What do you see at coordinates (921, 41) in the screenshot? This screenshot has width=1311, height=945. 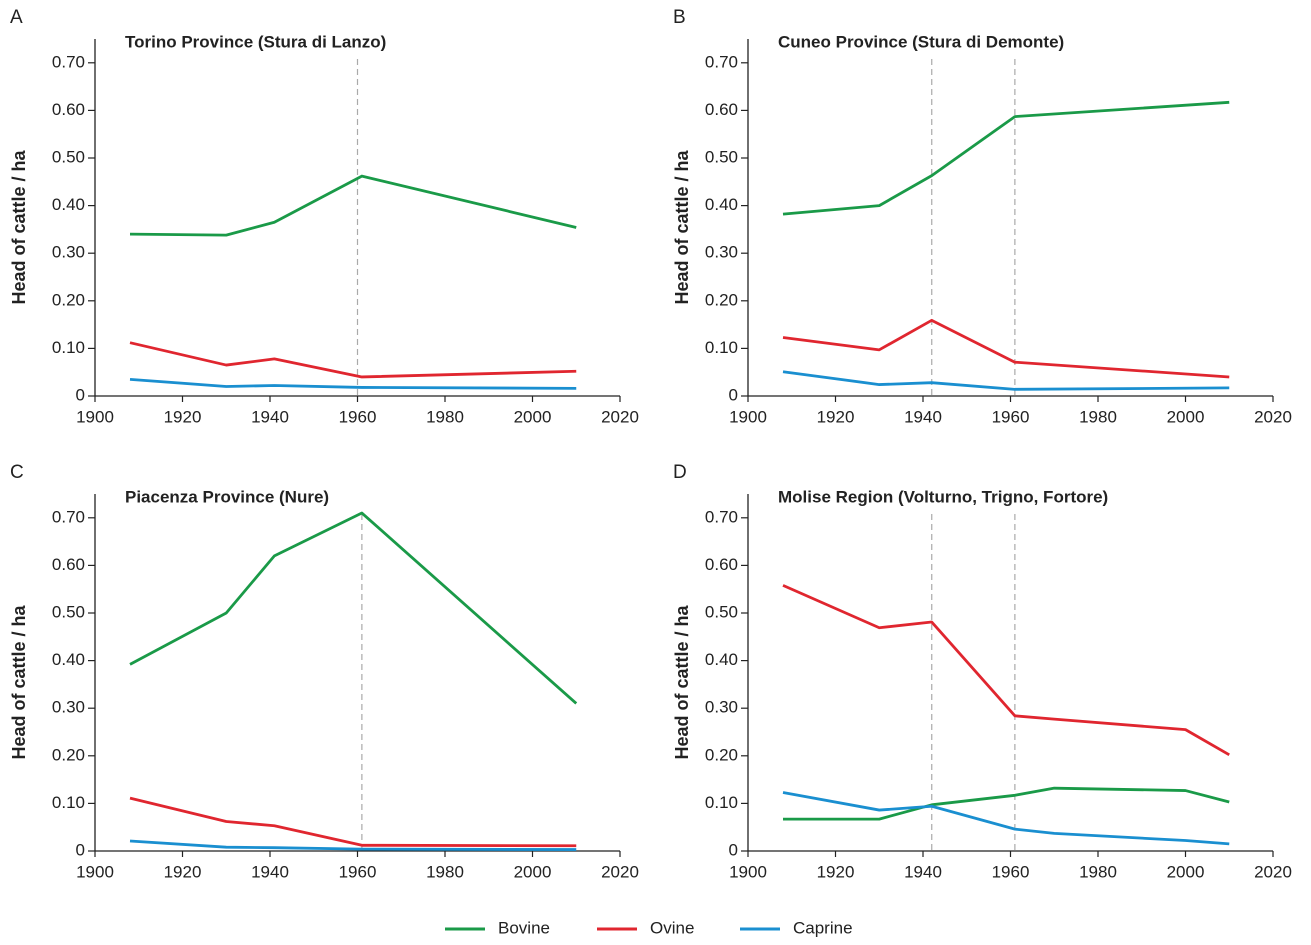 I see `chart-title: Cuneo Province (Stura di Demonte)` at bounding box center [921, 41].